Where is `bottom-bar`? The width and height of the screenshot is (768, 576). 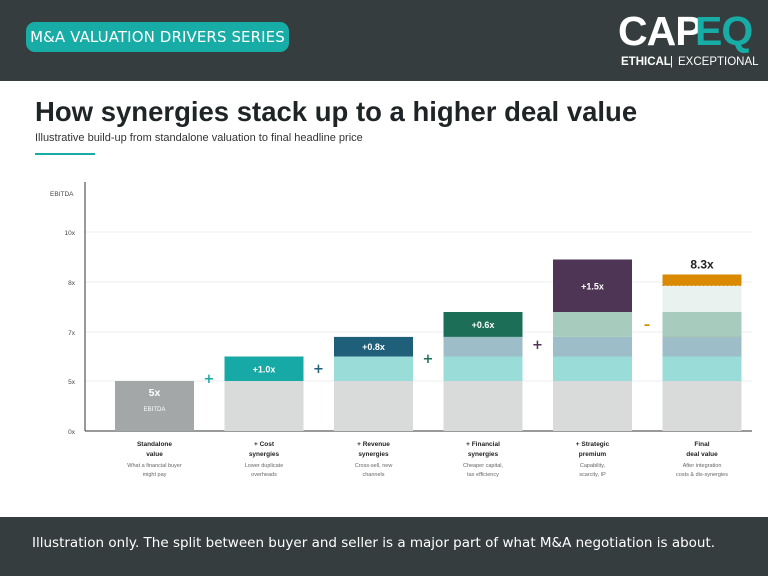
bottom-bar is located at coordinates (384, 546).